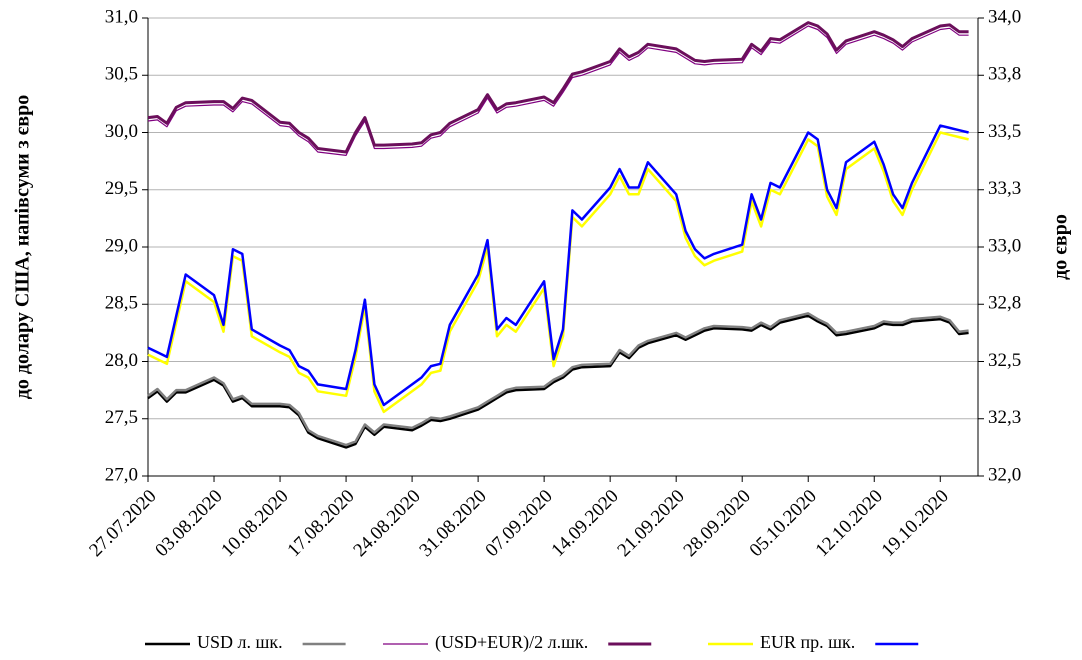 The width and height of the screenshot is (1082, 660). I want to click on y2-tick-label: 33,5, so click(1004, 131).